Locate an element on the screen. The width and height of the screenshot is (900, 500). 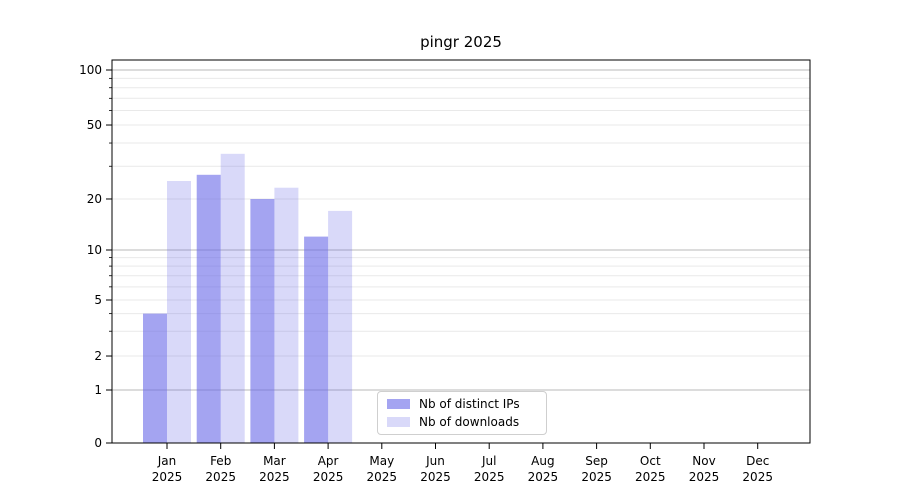
svg-text: Feb is located at coordinates (220, 461).